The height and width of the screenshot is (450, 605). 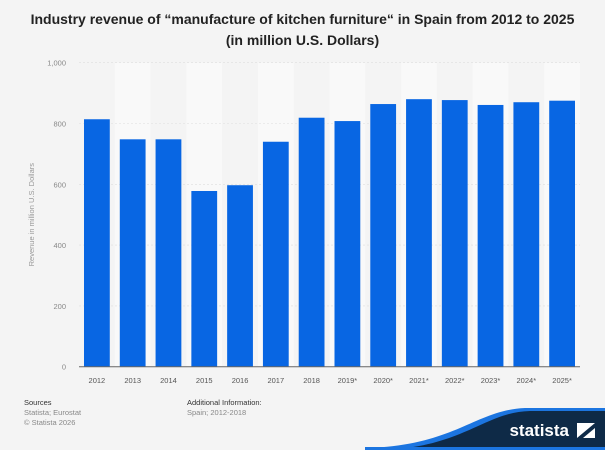 I want to click on x-tick-label: 2019*, so click(x=348, y=380).